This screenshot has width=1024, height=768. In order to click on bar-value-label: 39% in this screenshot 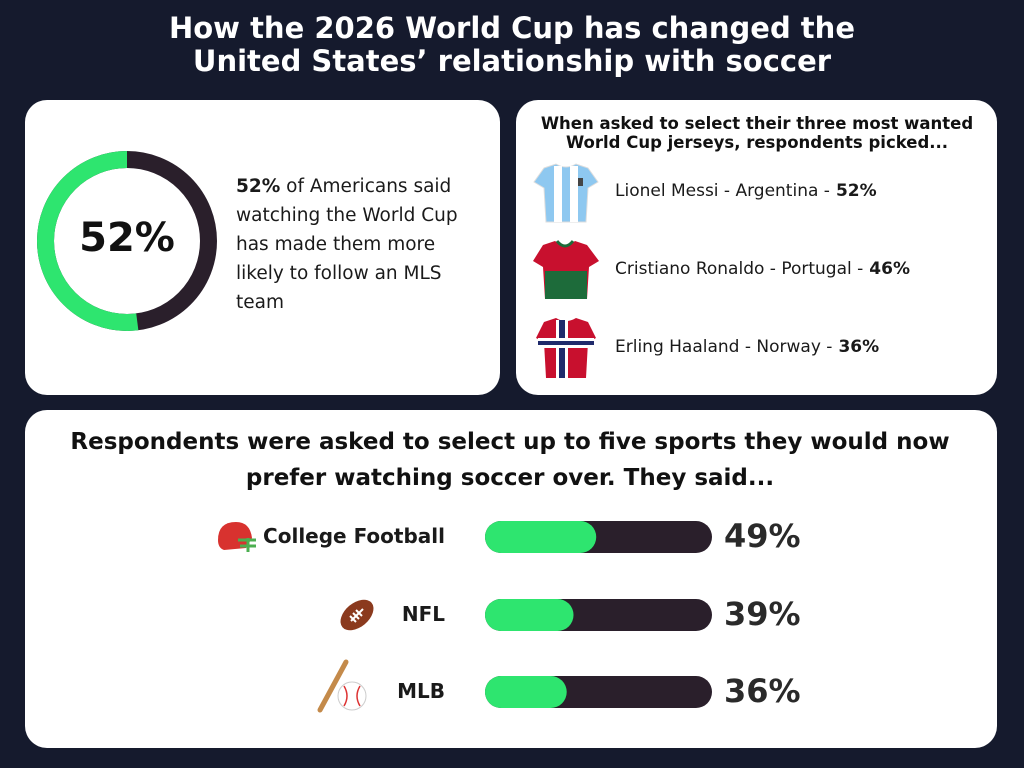, I will do `click(762, 614)`.